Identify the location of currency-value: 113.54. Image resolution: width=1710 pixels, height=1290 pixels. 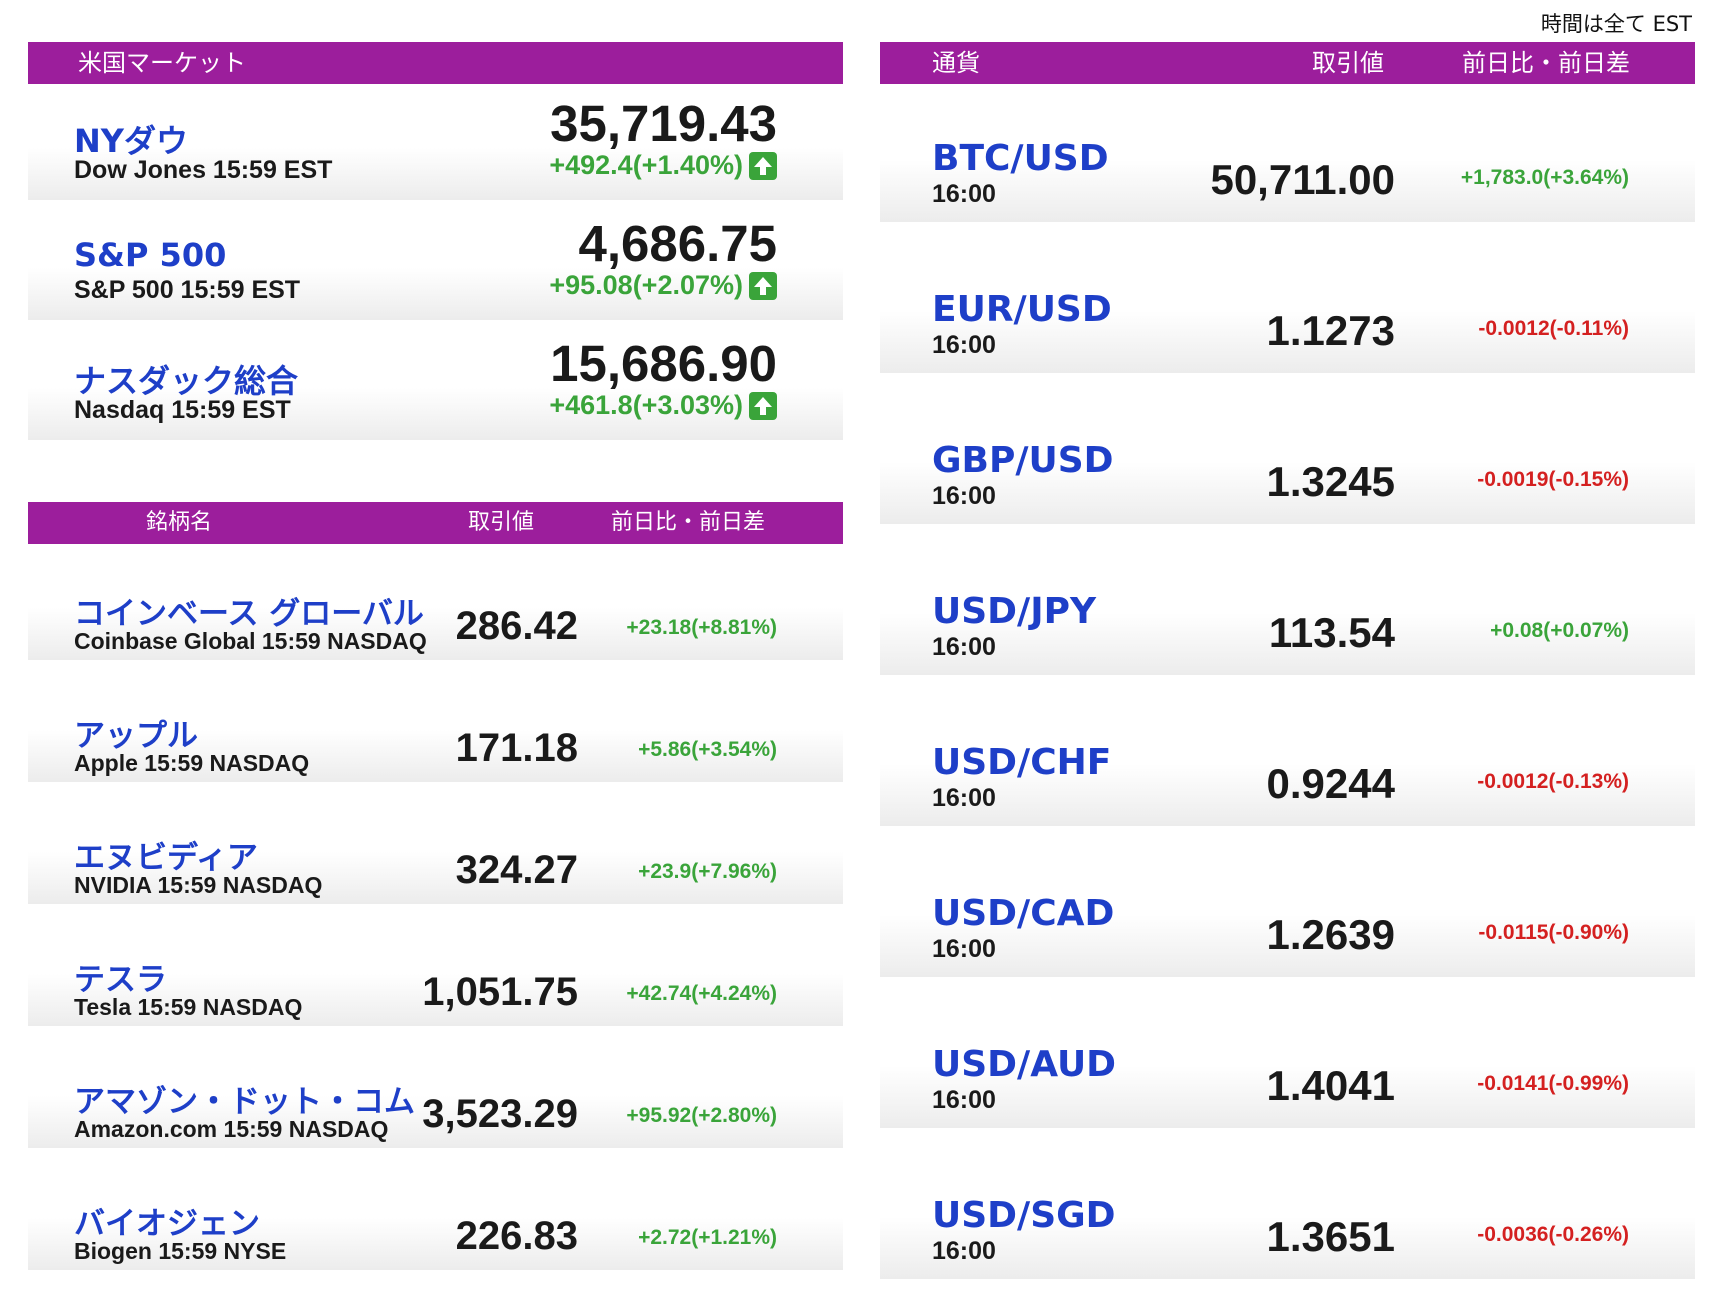
(1331, 632).